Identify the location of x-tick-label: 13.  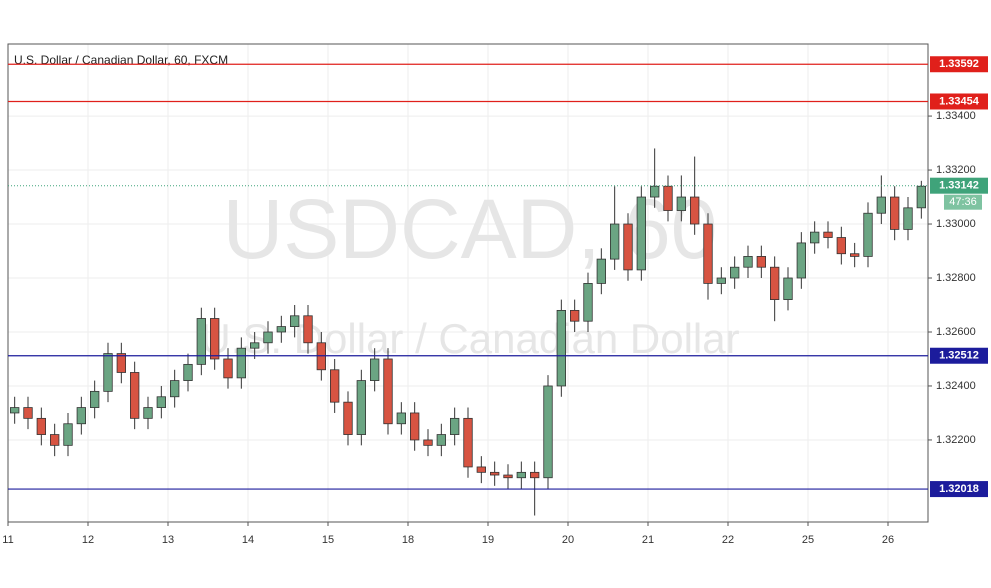
(168, 540).